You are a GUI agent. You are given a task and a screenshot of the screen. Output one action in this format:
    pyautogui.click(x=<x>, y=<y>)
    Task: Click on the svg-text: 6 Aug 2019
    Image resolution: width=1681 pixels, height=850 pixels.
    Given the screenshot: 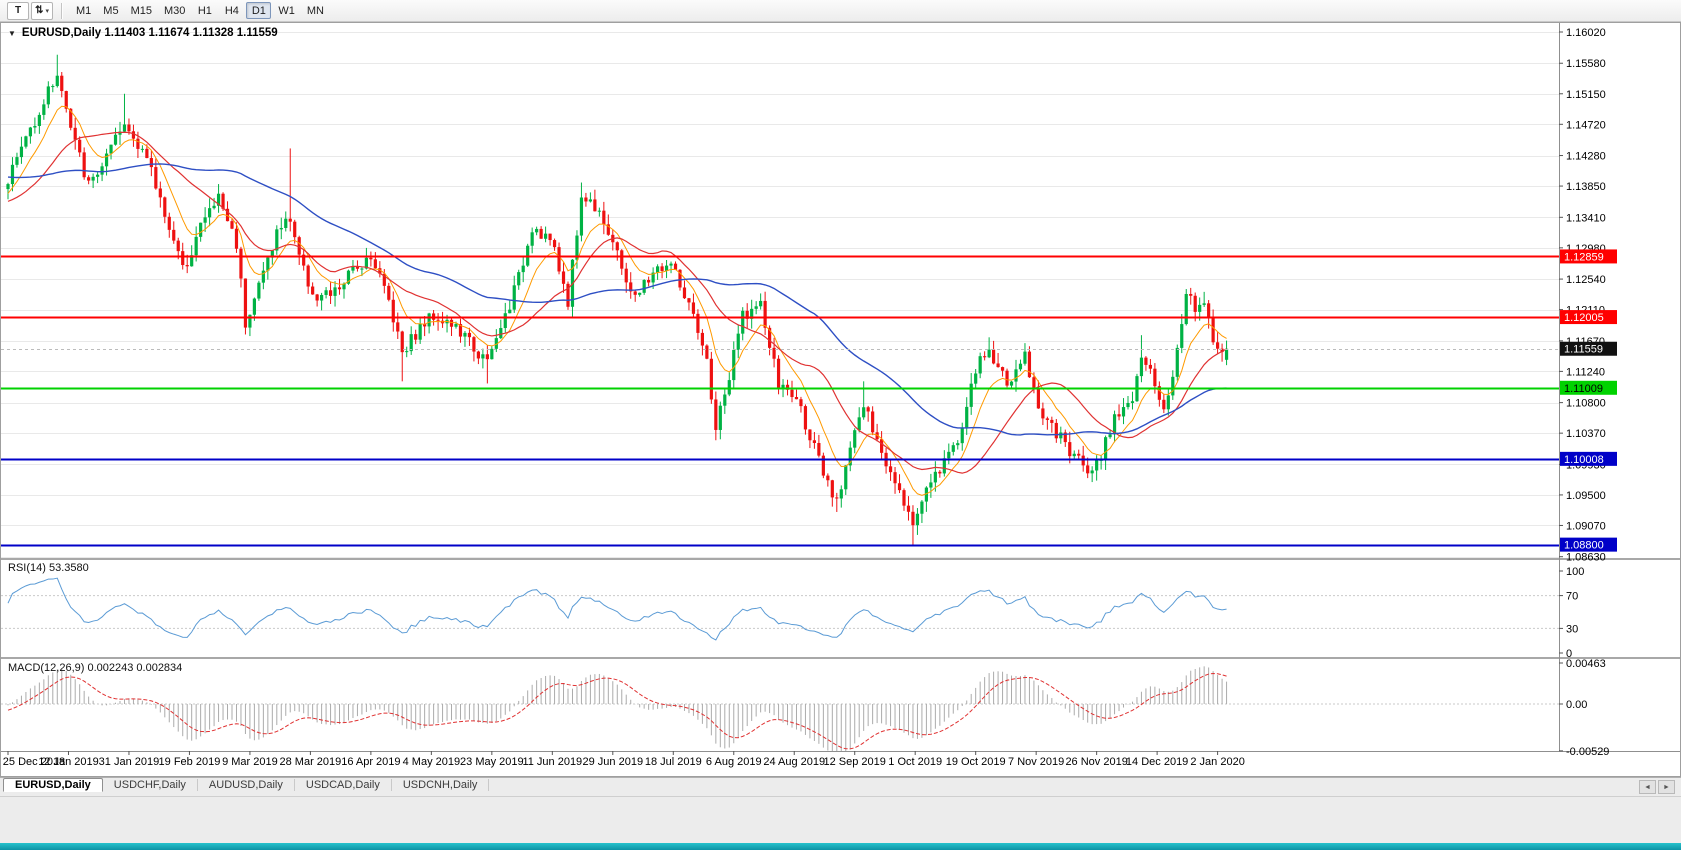 What is the action you would take?
    pyautogui.click(x=734, y=762)
    